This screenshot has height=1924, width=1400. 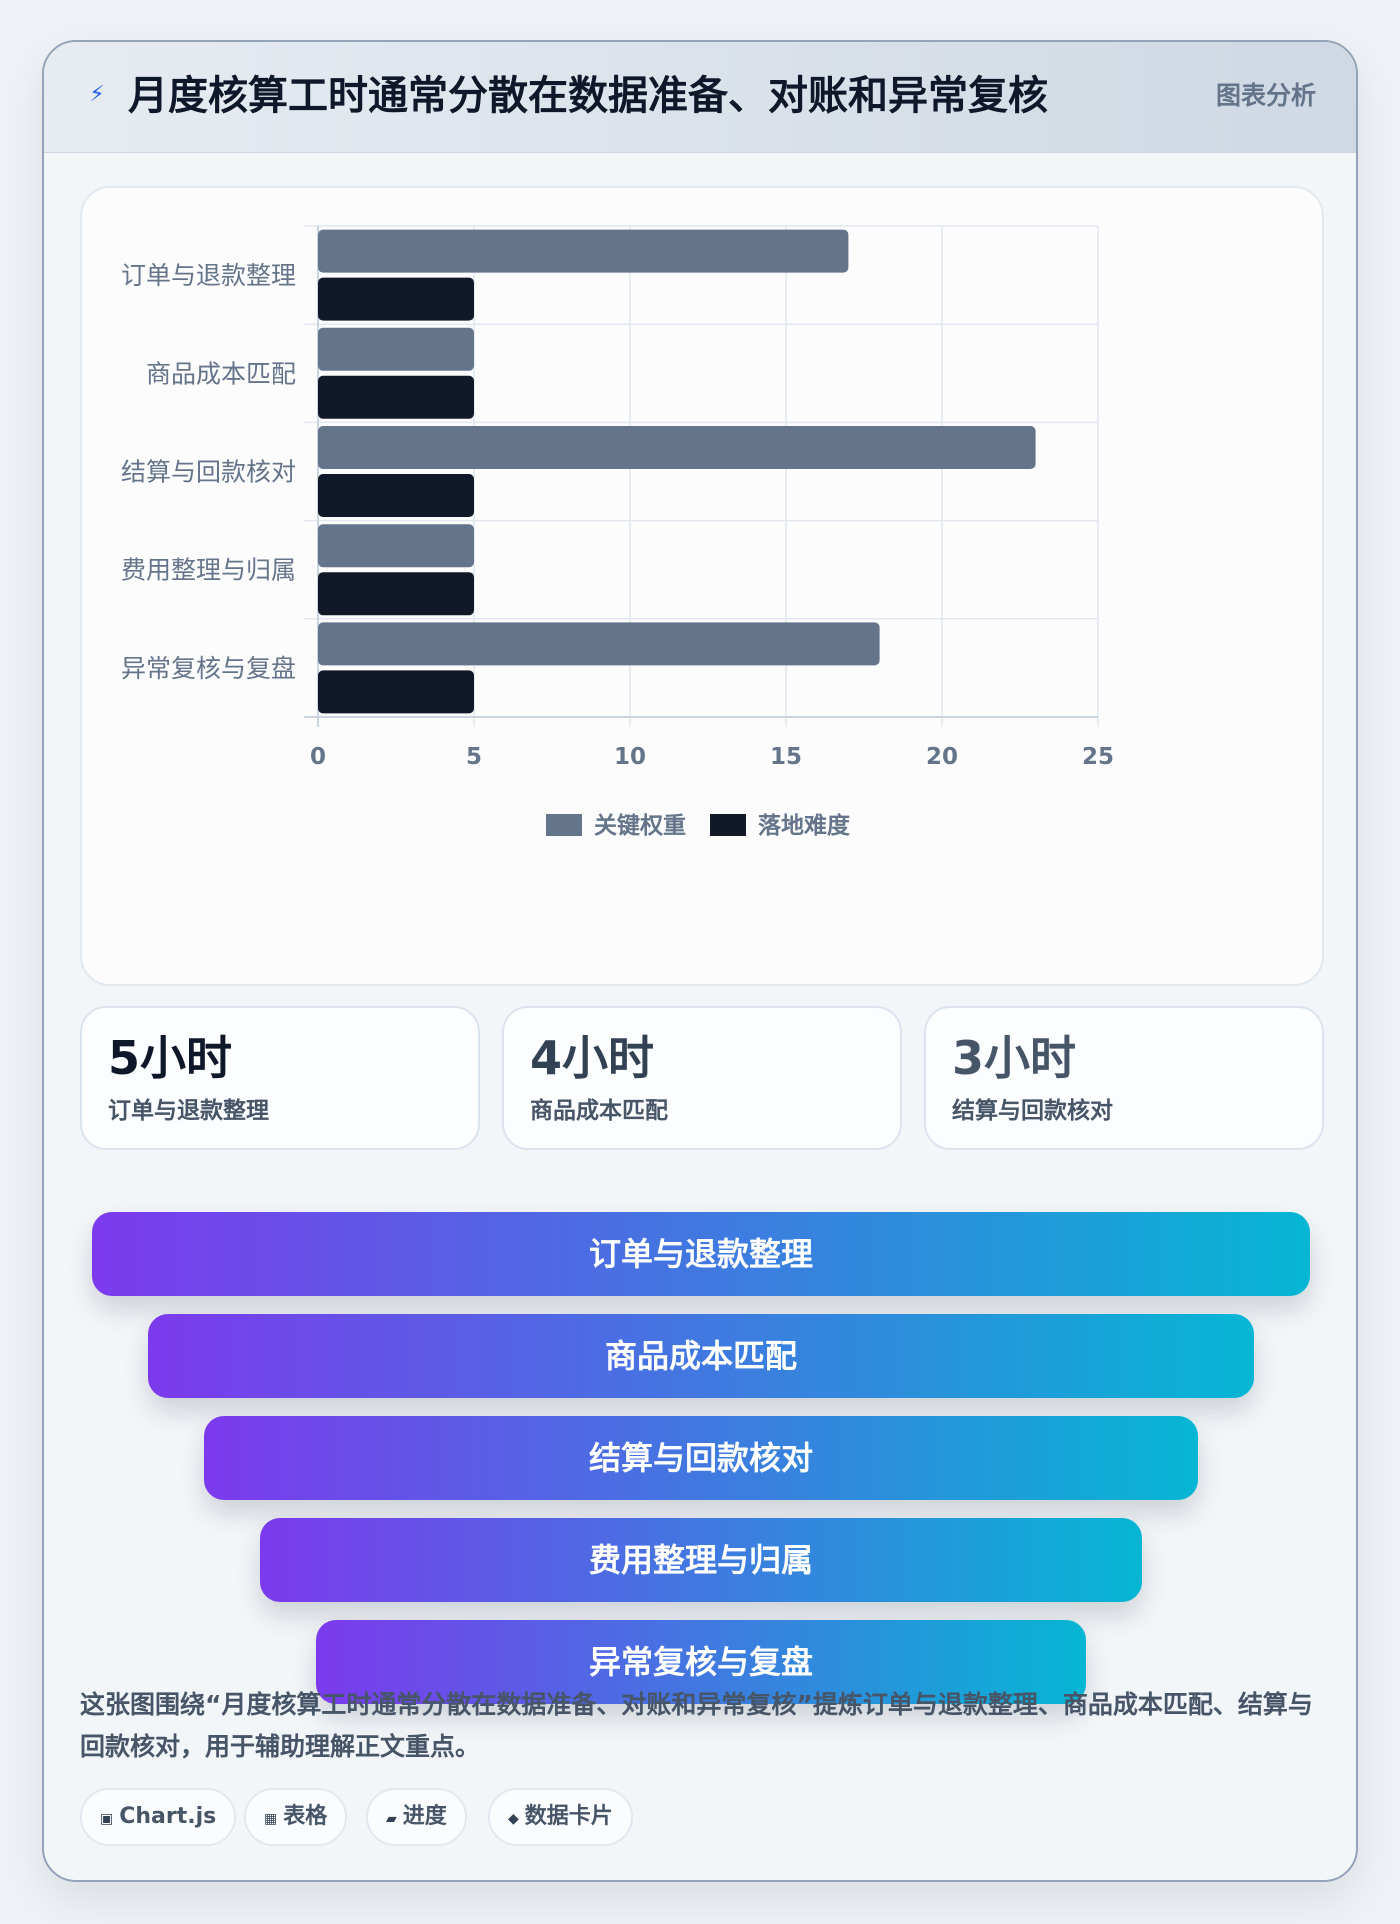 I want to click on stat-value: 3小时, so click(x=1014, y=1058).